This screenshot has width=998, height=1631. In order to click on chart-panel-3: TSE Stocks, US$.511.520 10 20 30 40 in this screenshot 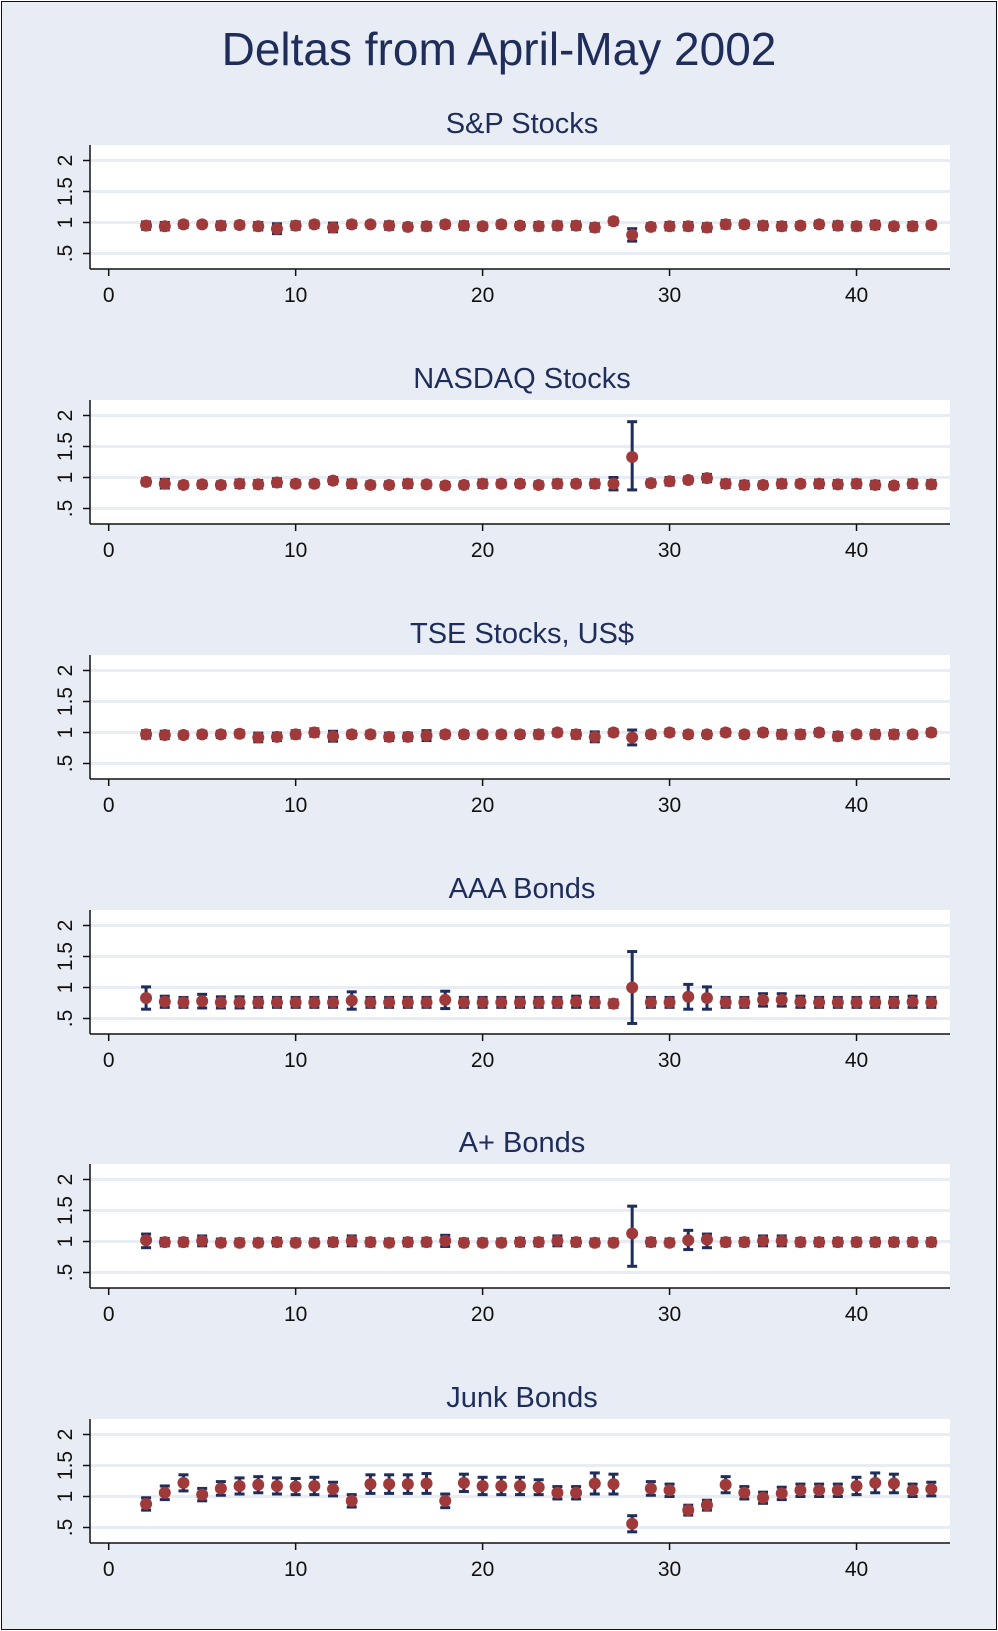, I will do `click(502, 717)`.